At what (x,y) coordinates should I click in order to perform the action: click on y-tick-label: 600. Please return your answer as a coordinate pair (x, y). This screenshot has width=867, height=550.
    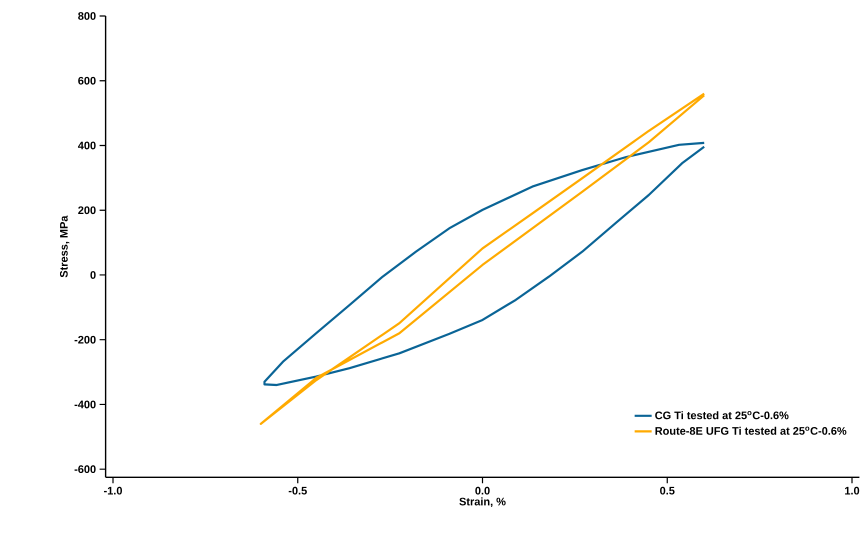
    Looking at the image, I should click on (87, 80).